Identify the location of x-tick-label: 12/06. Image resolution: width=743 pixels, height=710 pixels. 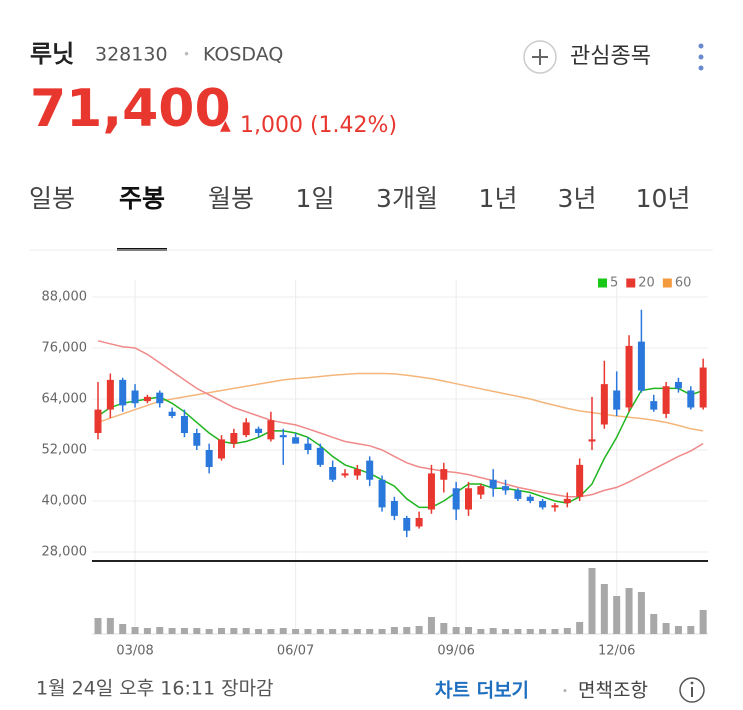
(616, 651).